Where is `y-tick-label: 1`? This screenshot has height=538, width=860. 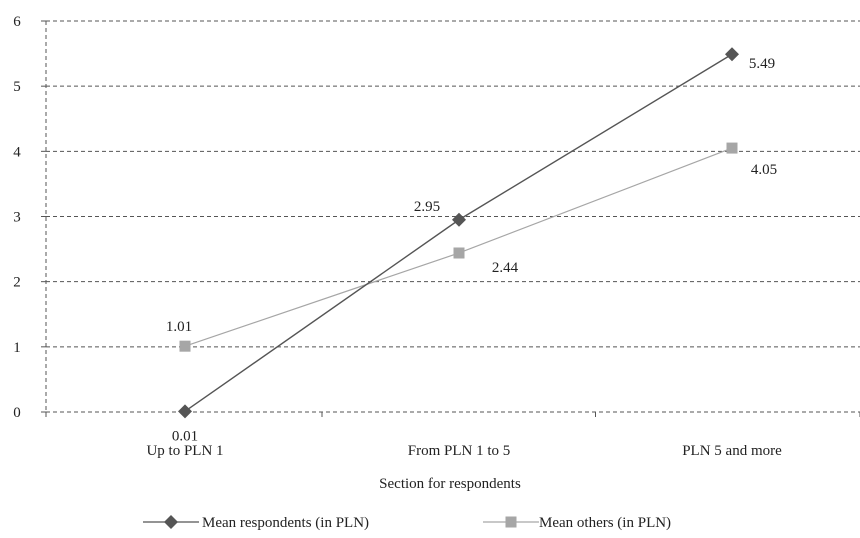
y-tick-label: 1 is located at coordinates (17, 348).